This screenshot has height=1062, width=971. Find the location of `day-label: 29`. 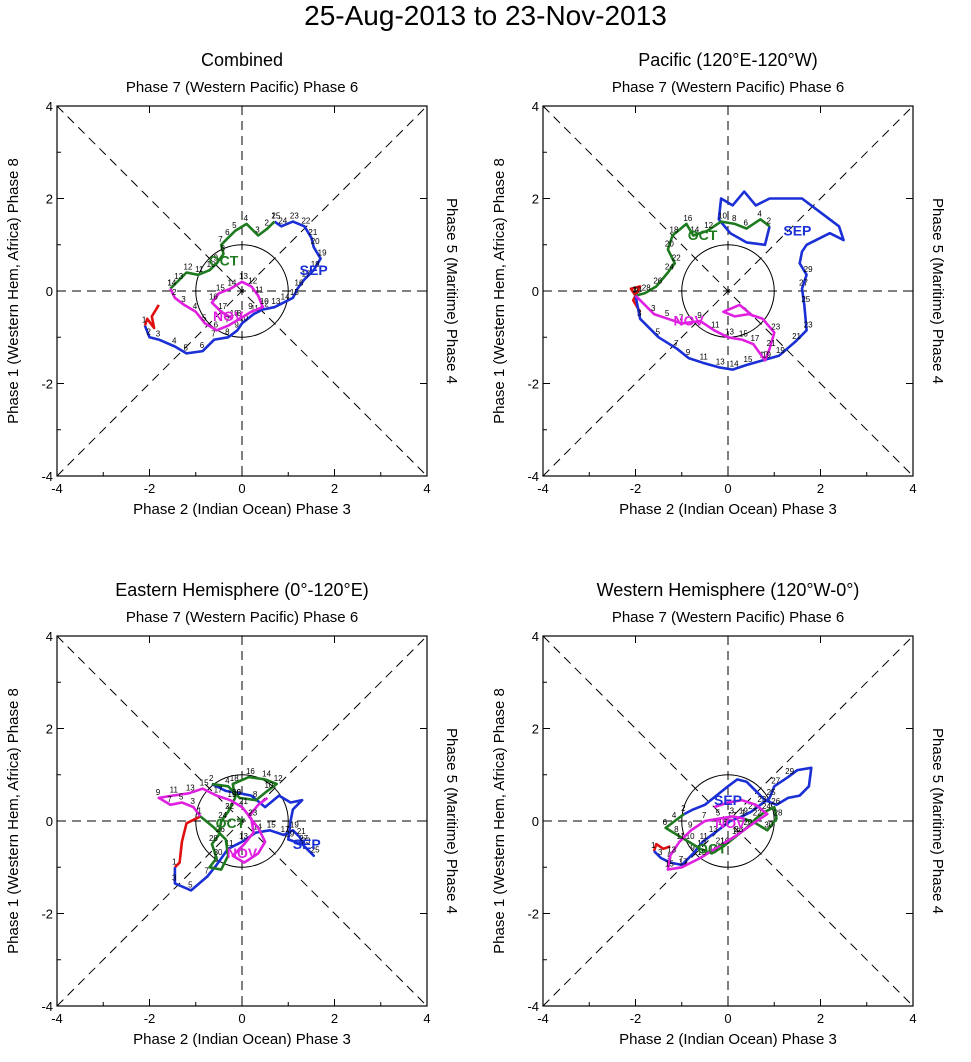

day-label: 29 is located at coordinates (289, 834).